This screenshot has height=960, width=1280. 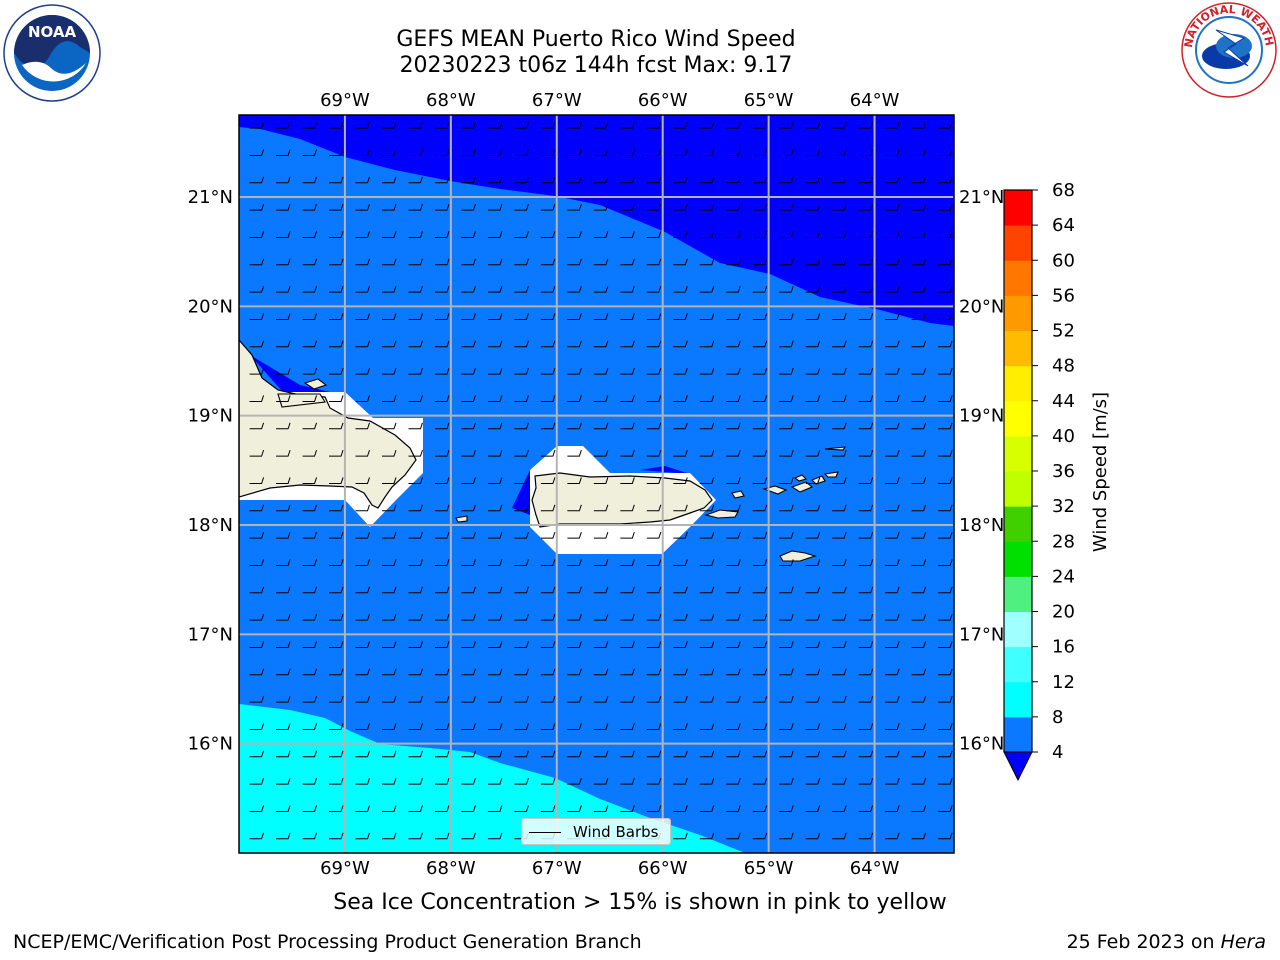 I want to click on lat-label-left-5: 16°N, so click(x=210, y=744).